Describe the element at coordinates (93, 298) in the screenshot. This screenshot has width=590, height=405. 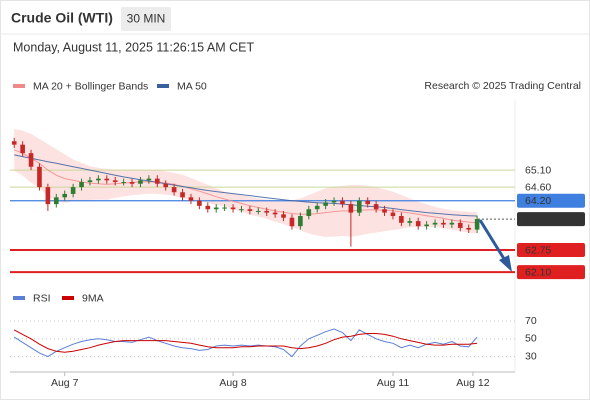
I see `legend-label: 9MA` at that location.